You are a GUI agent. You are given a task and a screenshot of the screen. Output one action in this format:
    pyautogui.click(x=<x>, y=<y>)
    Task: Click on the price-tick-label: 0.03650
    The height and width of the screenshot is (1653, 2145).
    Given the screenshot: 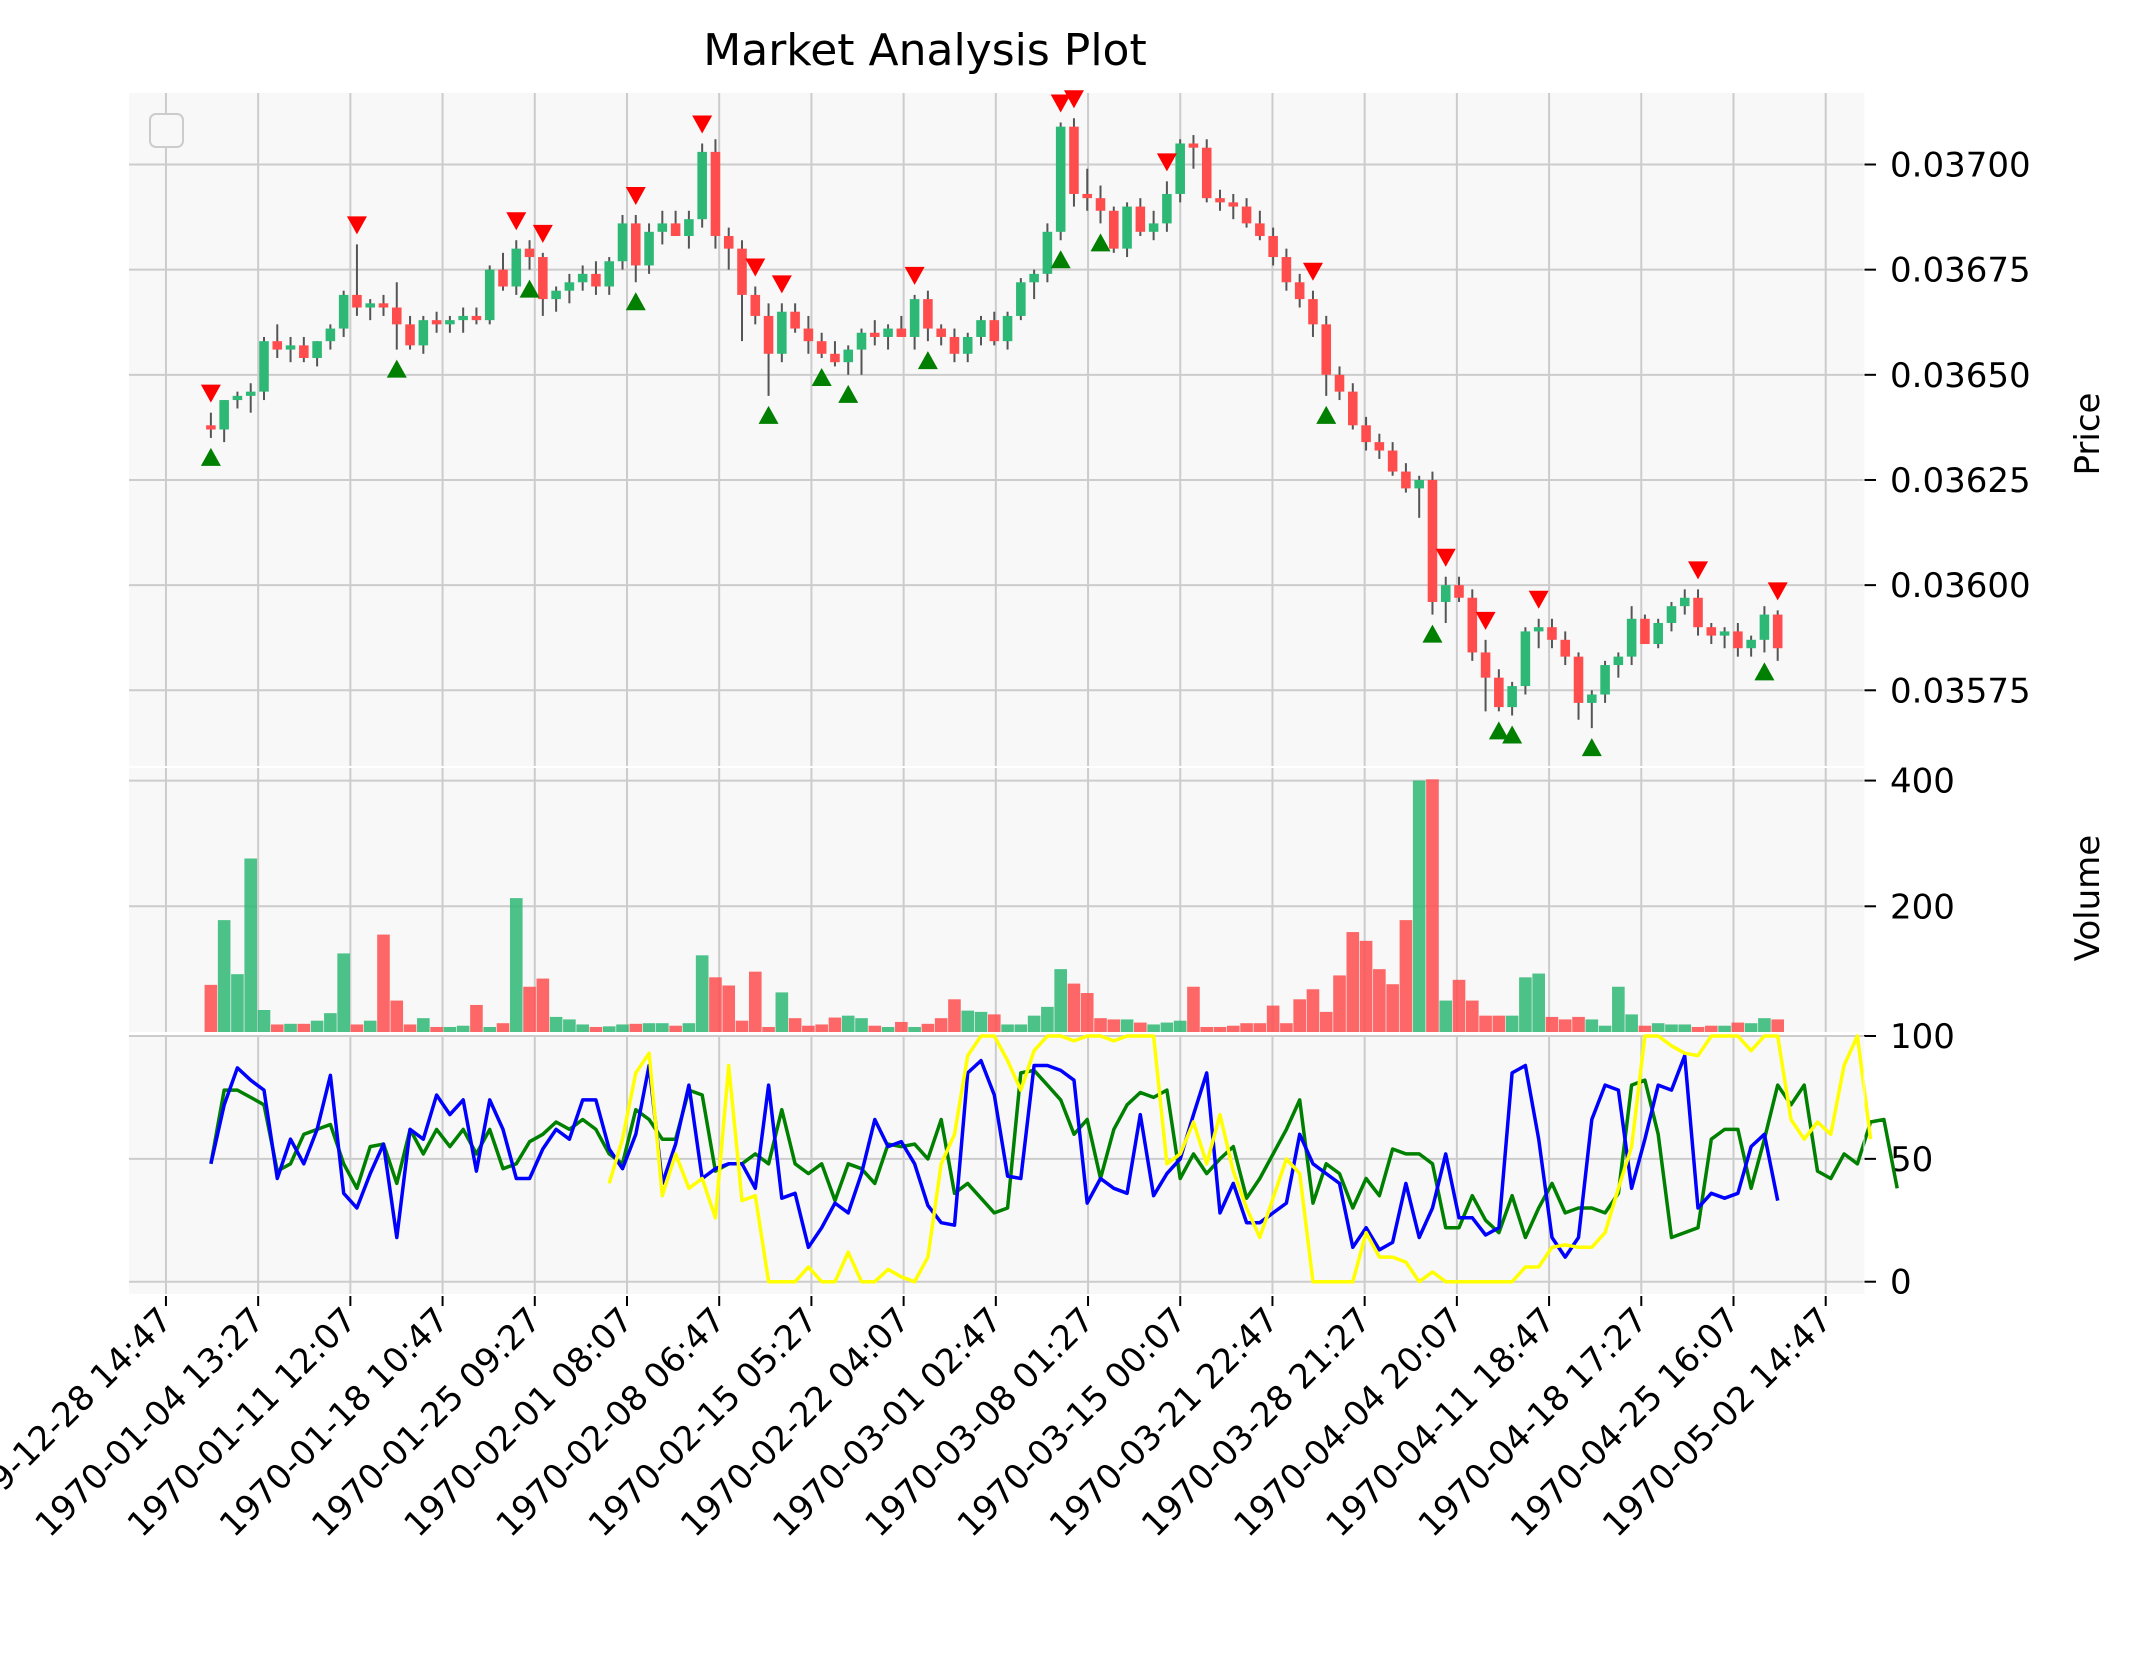 What is the action you would take?
    pyautogui.click(x=1960, y=376)
    